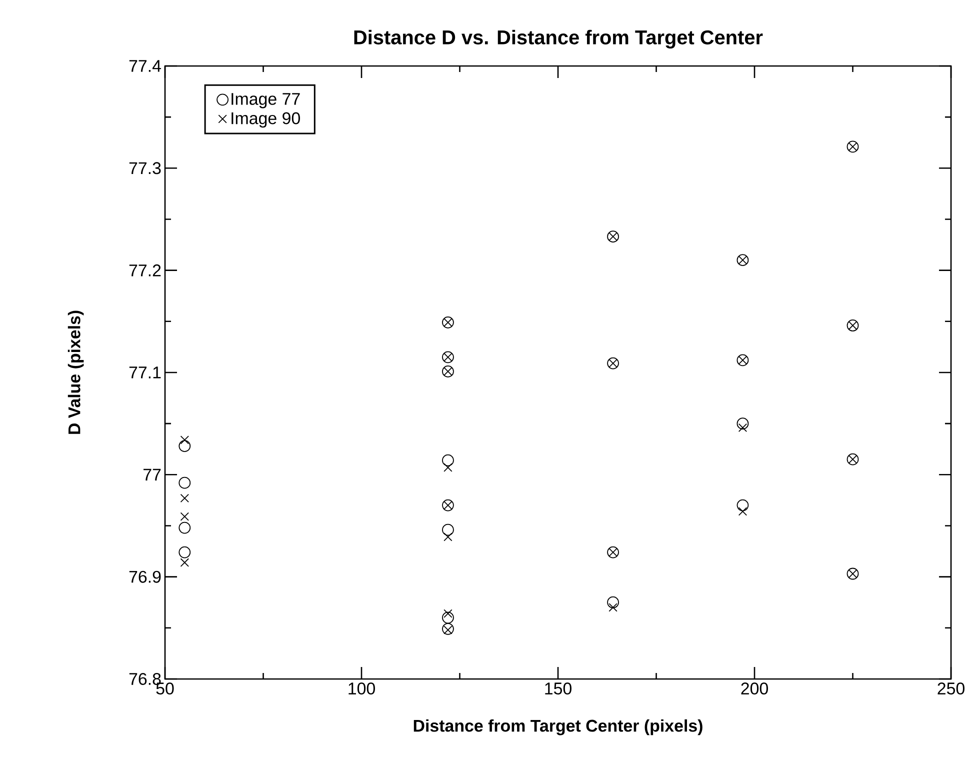  What do you see at coordinates (951, 688) in the screenshot?
I see `x-tick-label: 250` at bounding box center [951, 688].